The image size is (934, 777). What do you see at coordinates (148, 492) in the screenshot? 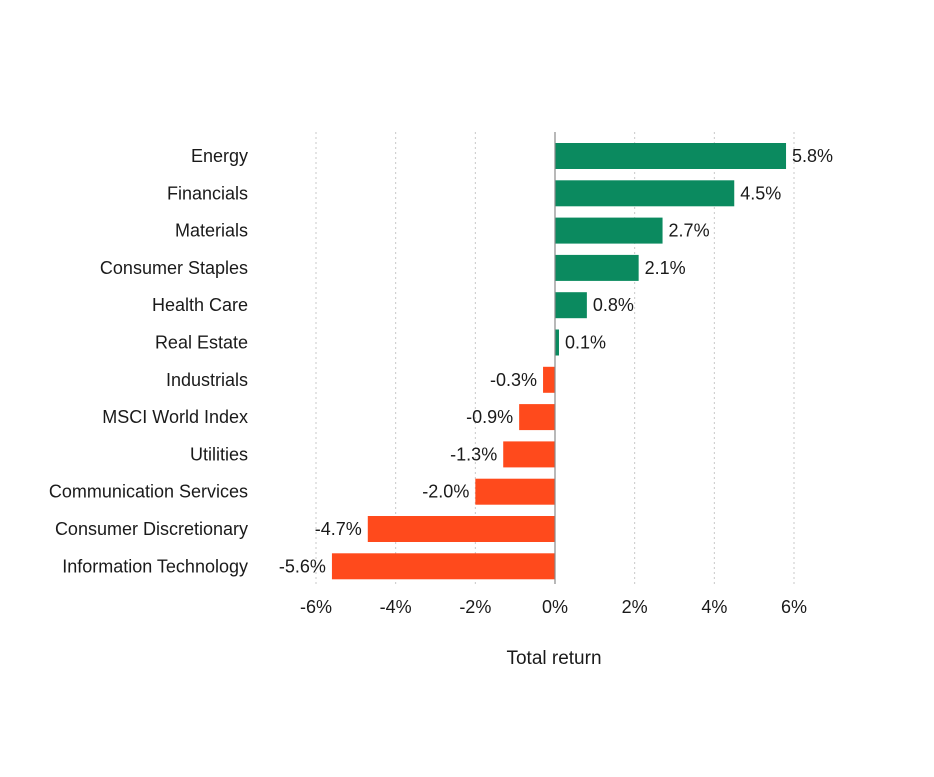
I see `category-label: Communication Services` at bounding box center [148, 492].